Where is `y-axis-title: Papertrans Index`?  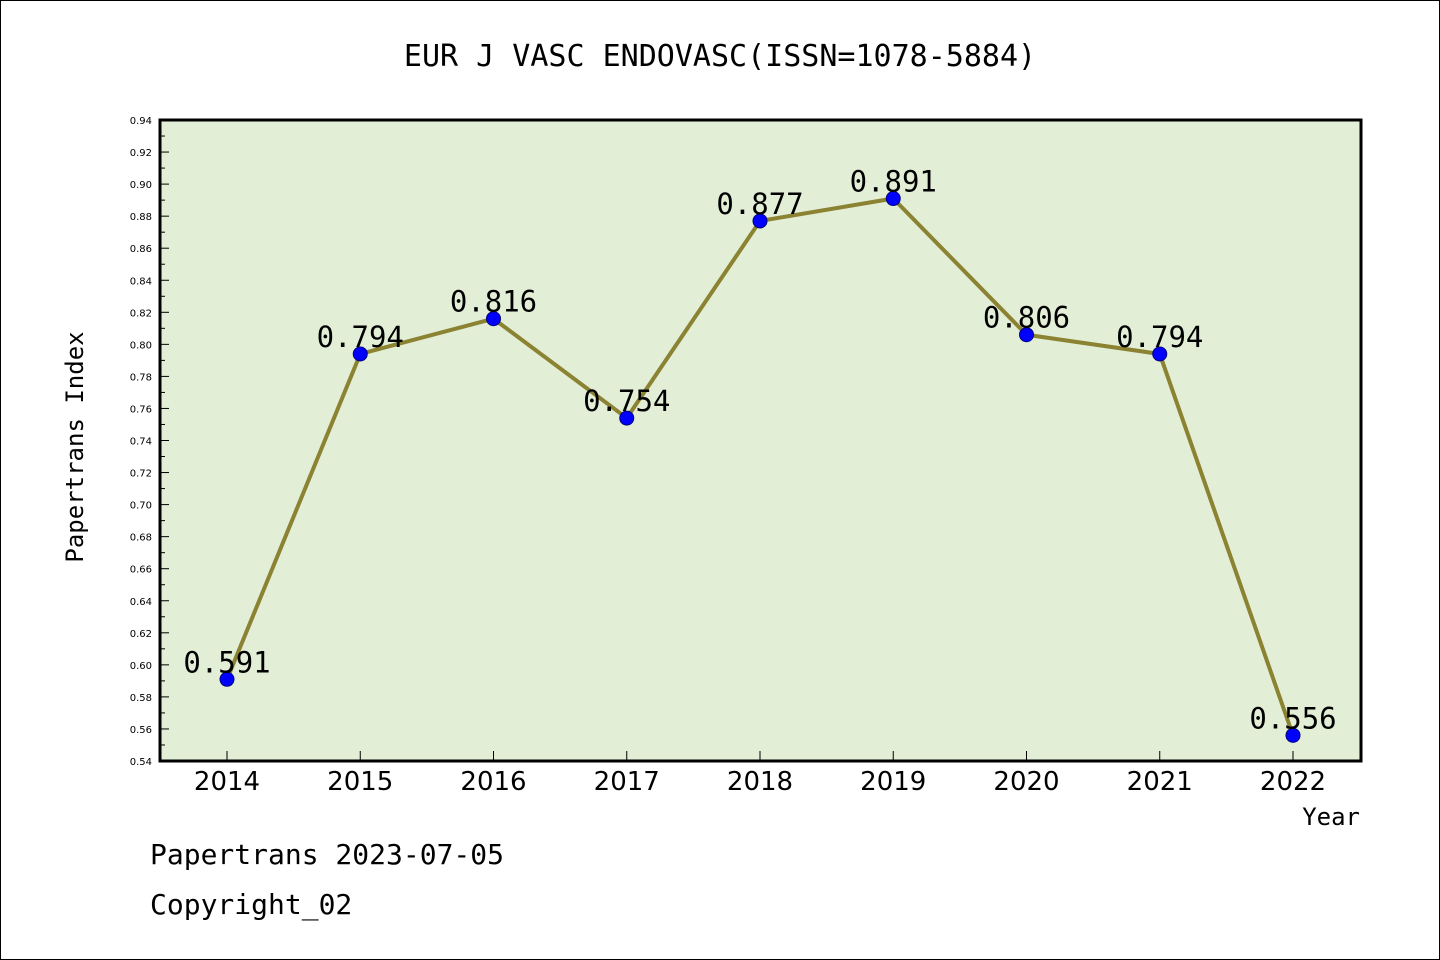
y-axis-title: Papertrans Index is located at coordinates (75, 446).